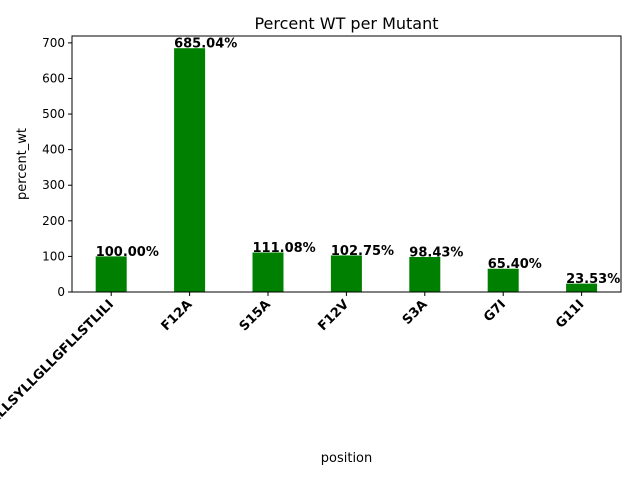 The image size is (640, 480). Describe the element at coordinates (515, 264) in the screenshot. I see `data-label: 65.40%` at that location.